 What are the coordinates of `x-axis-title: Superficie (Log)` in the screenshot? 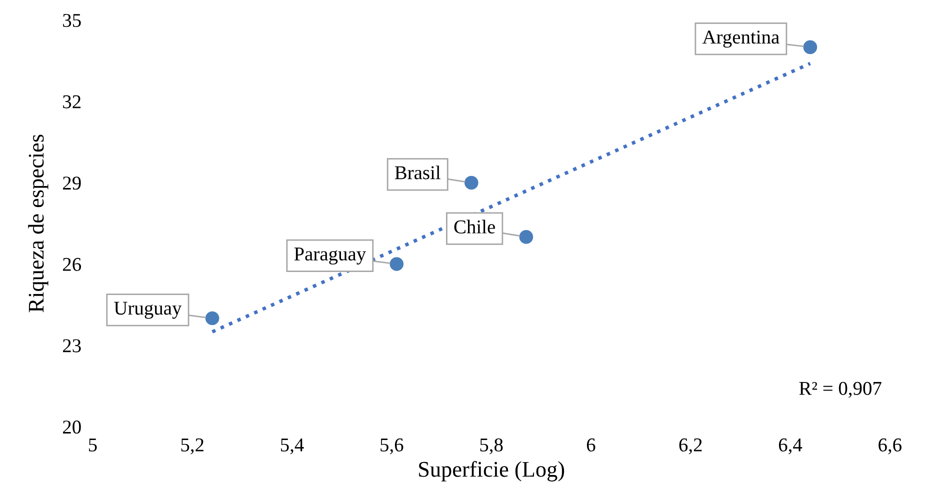 It's located at (491, 471).